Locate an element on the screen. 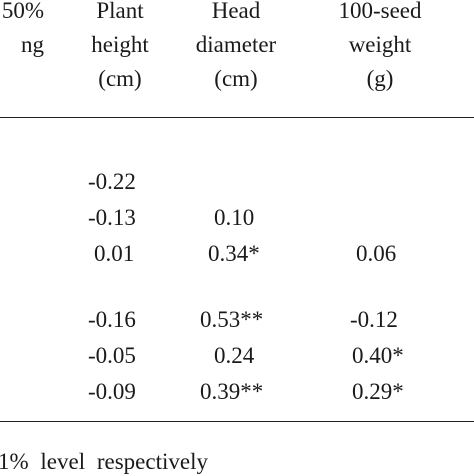  table-cell: 0.01 is located at coordinates (114, 253).